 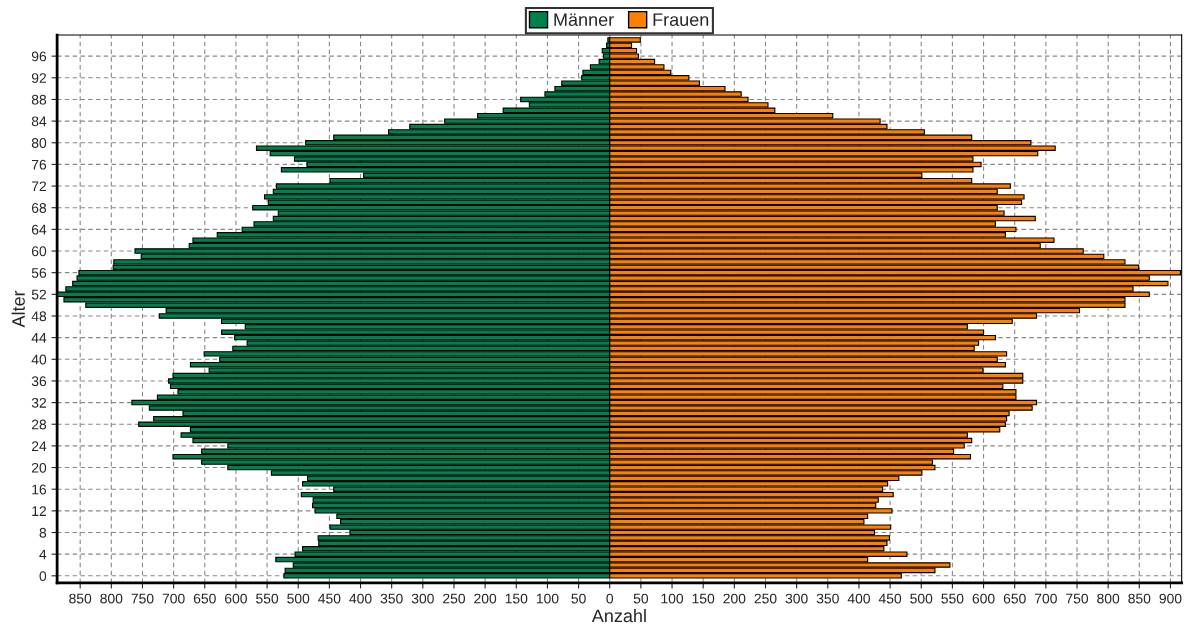 What do you see at coordinates (39, 121) in the screenshot?
I see `y-tick-label: 84` at bounding box center [39, 121].